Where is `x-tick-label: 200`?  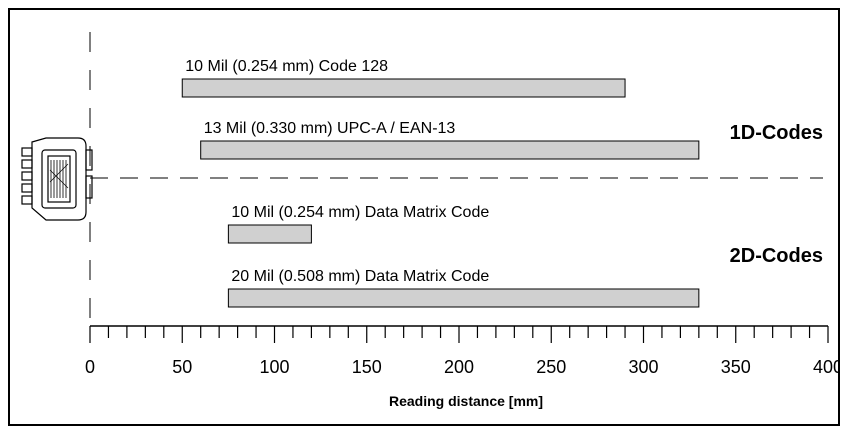
x-tick-label: 200 is located at coordinates (459, 367).